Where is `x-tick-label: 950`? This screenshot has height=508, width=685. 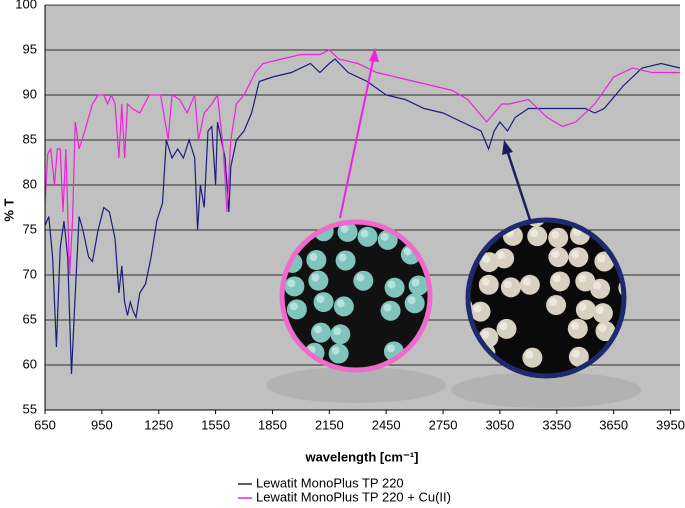
x-tick-label: 950 is located at coordinates (102, 424).